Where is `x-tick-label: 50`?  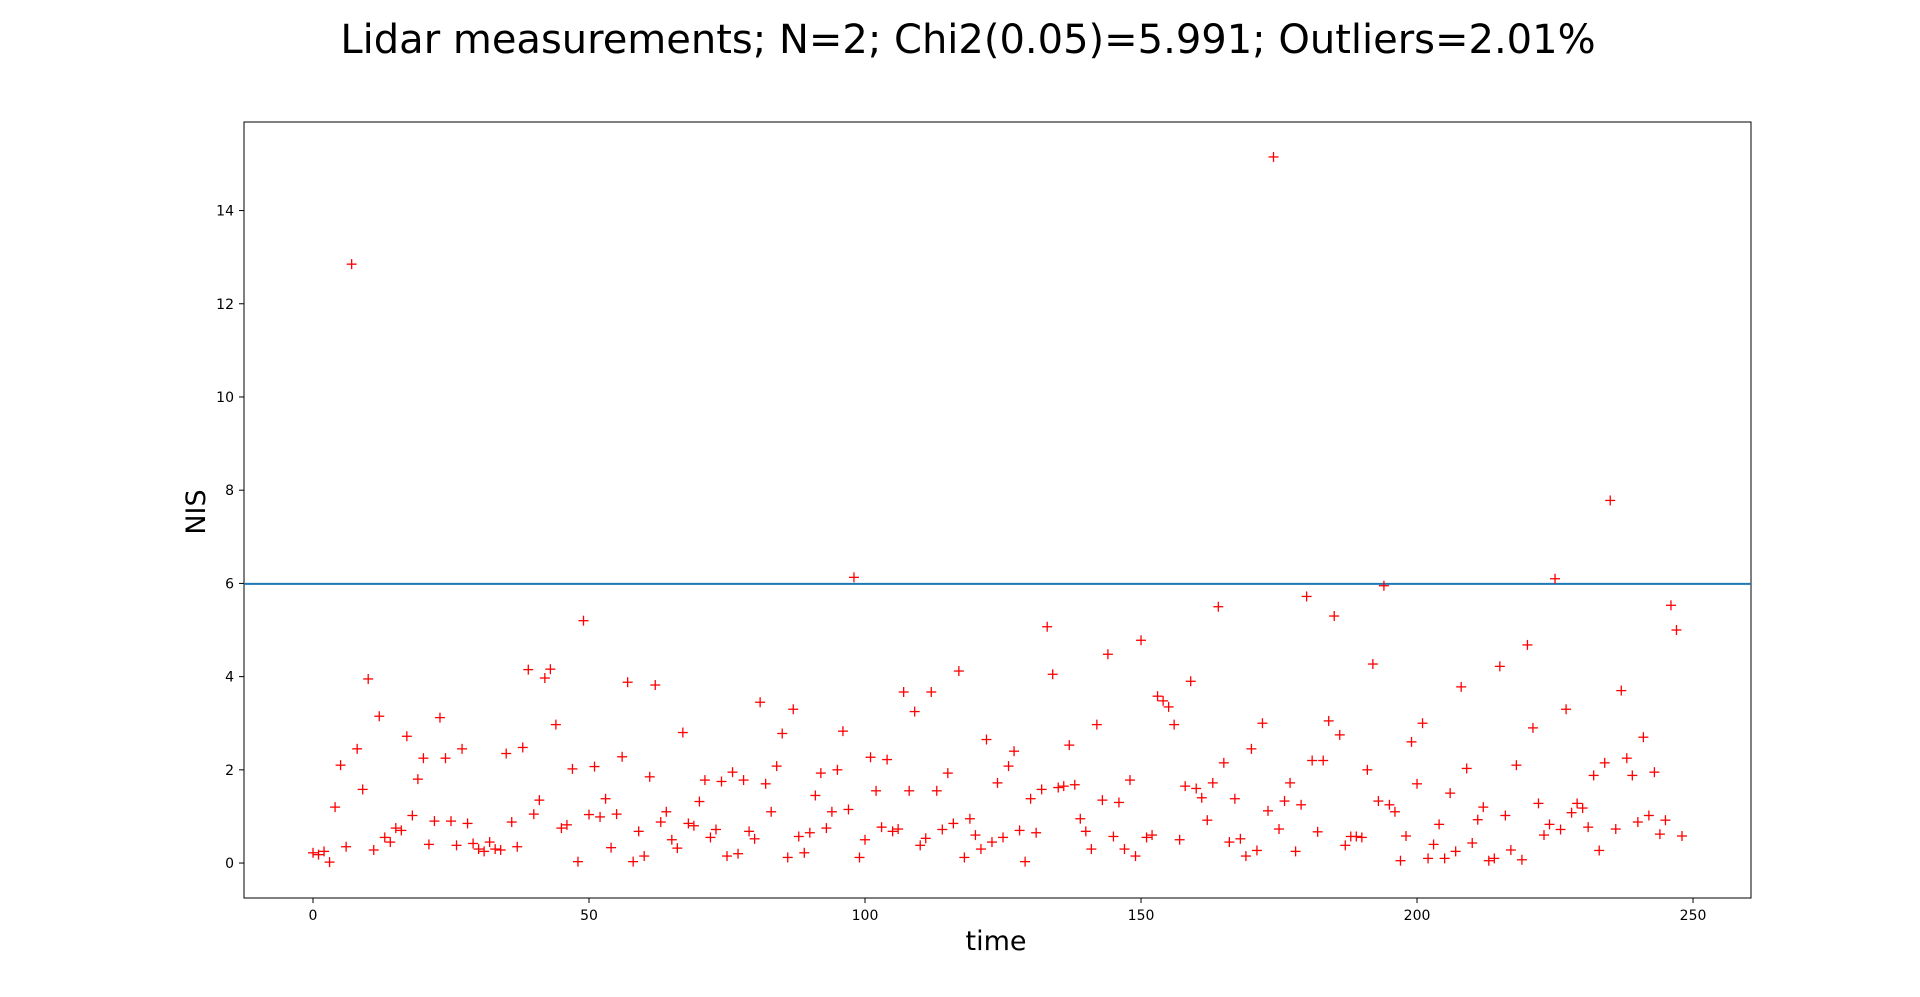
x-tick-label: 50 is located at coordinates (589, 916).